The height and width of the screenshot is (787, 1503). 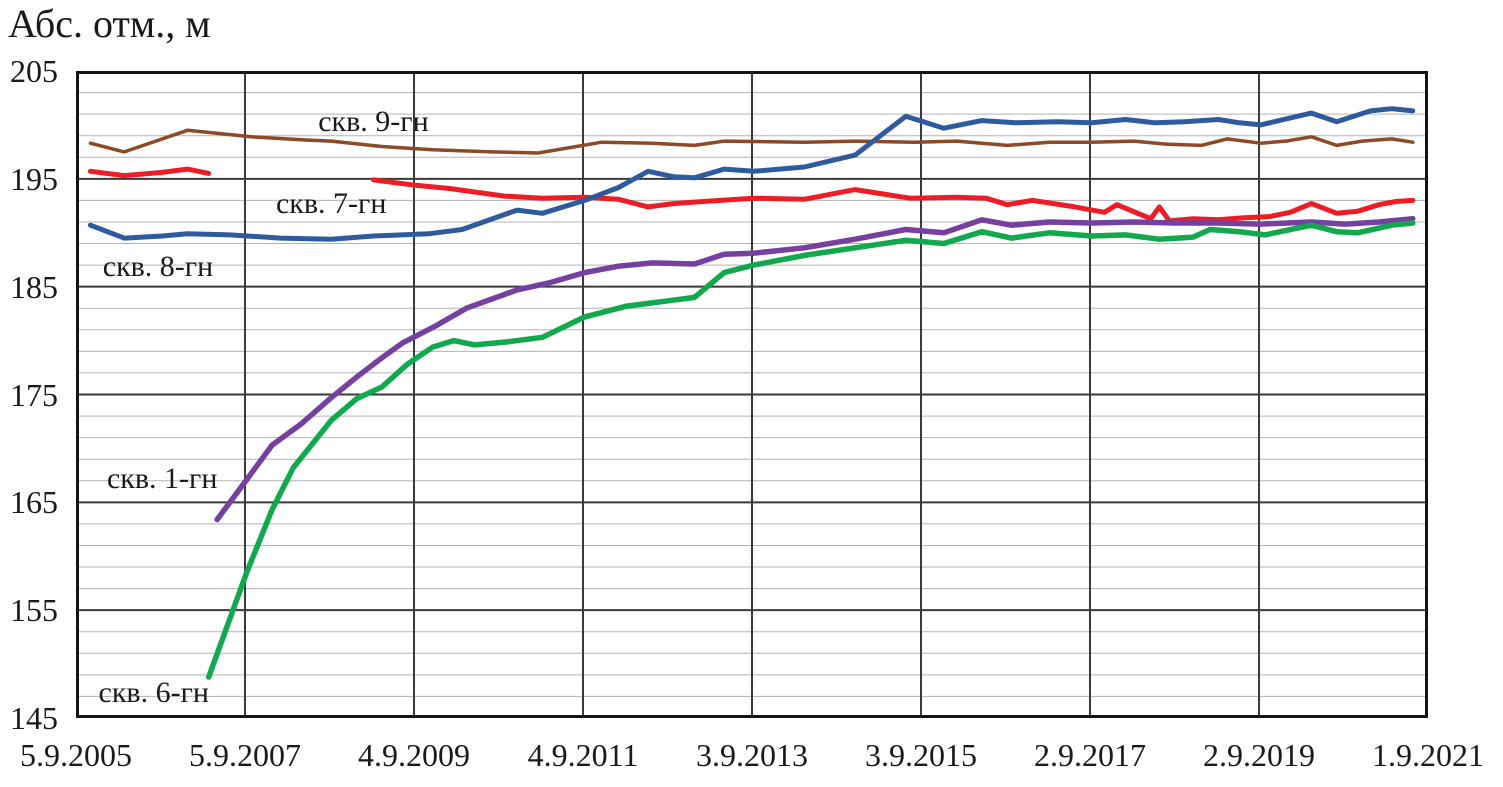 I want to click on y-tick-label: 175, so click(x=34, y=394).